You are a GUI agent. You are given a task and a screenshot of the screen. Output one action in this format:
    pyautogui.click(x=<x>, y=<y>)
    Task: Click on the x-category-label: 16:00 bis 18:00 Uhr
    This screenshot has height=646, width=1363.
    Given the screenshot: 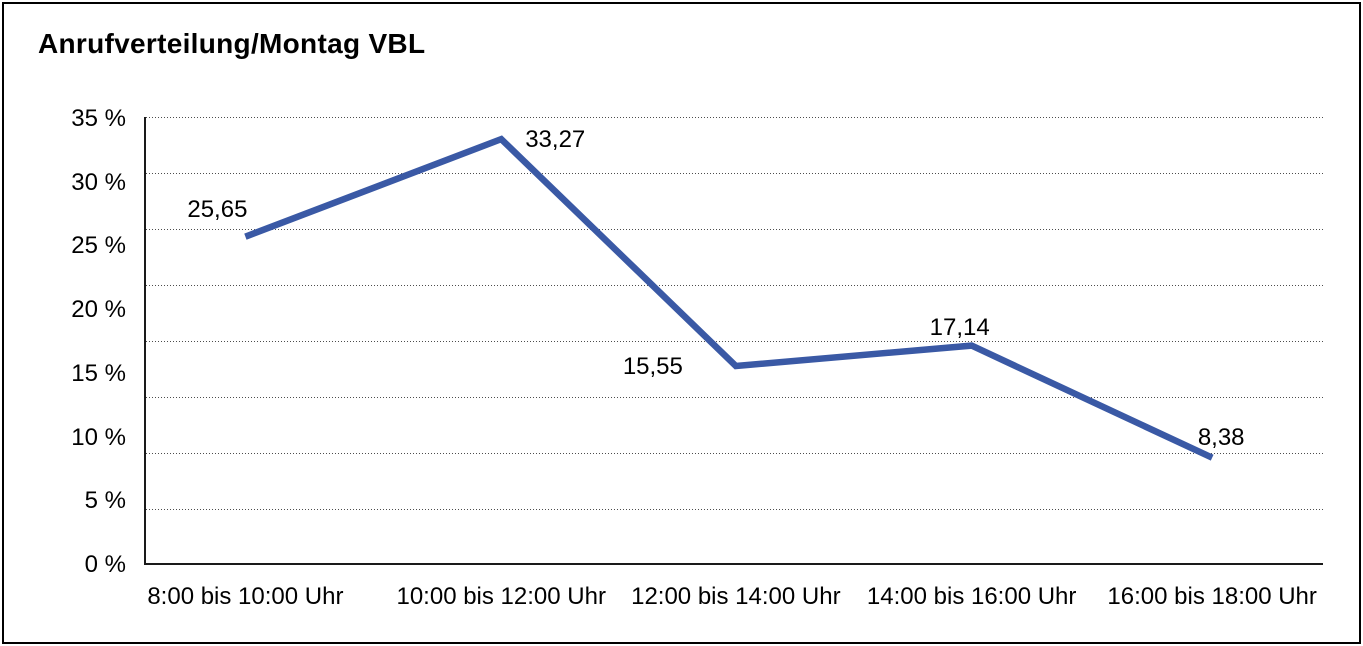 What is the action you would take?
    pyautogui.click(x=1212, y=596)
    